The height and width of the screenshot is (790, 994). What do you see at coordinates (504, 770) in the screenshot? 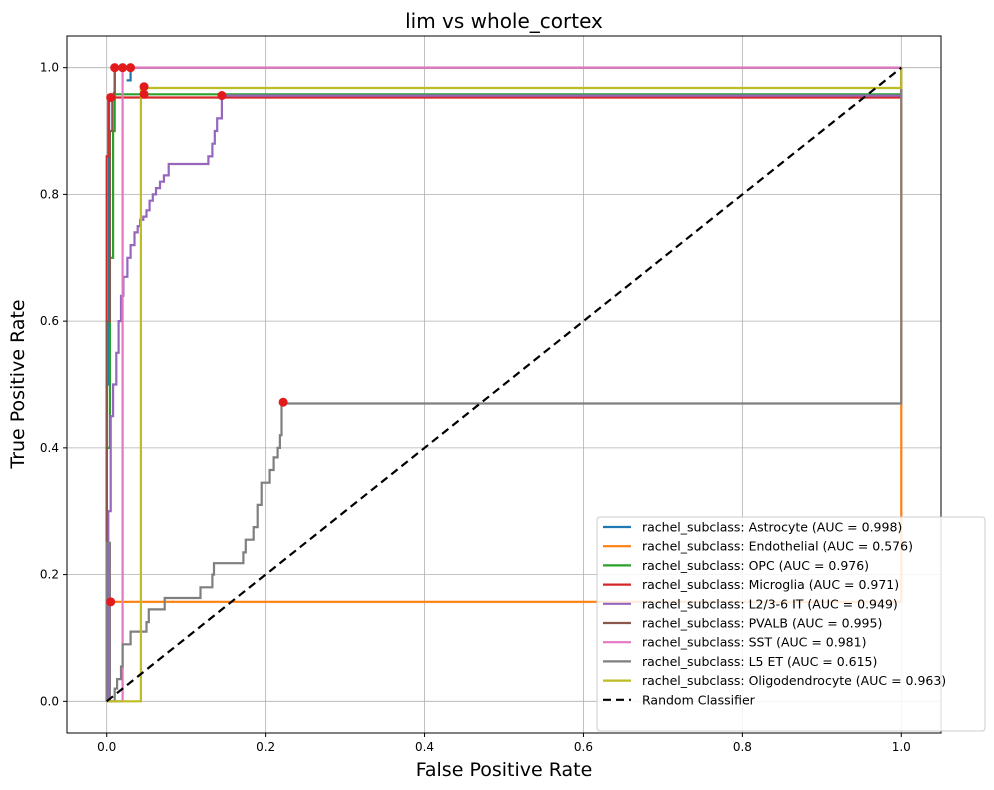
I see `x-axis-label: False Positive Rate` at bounding box center [504, 770].